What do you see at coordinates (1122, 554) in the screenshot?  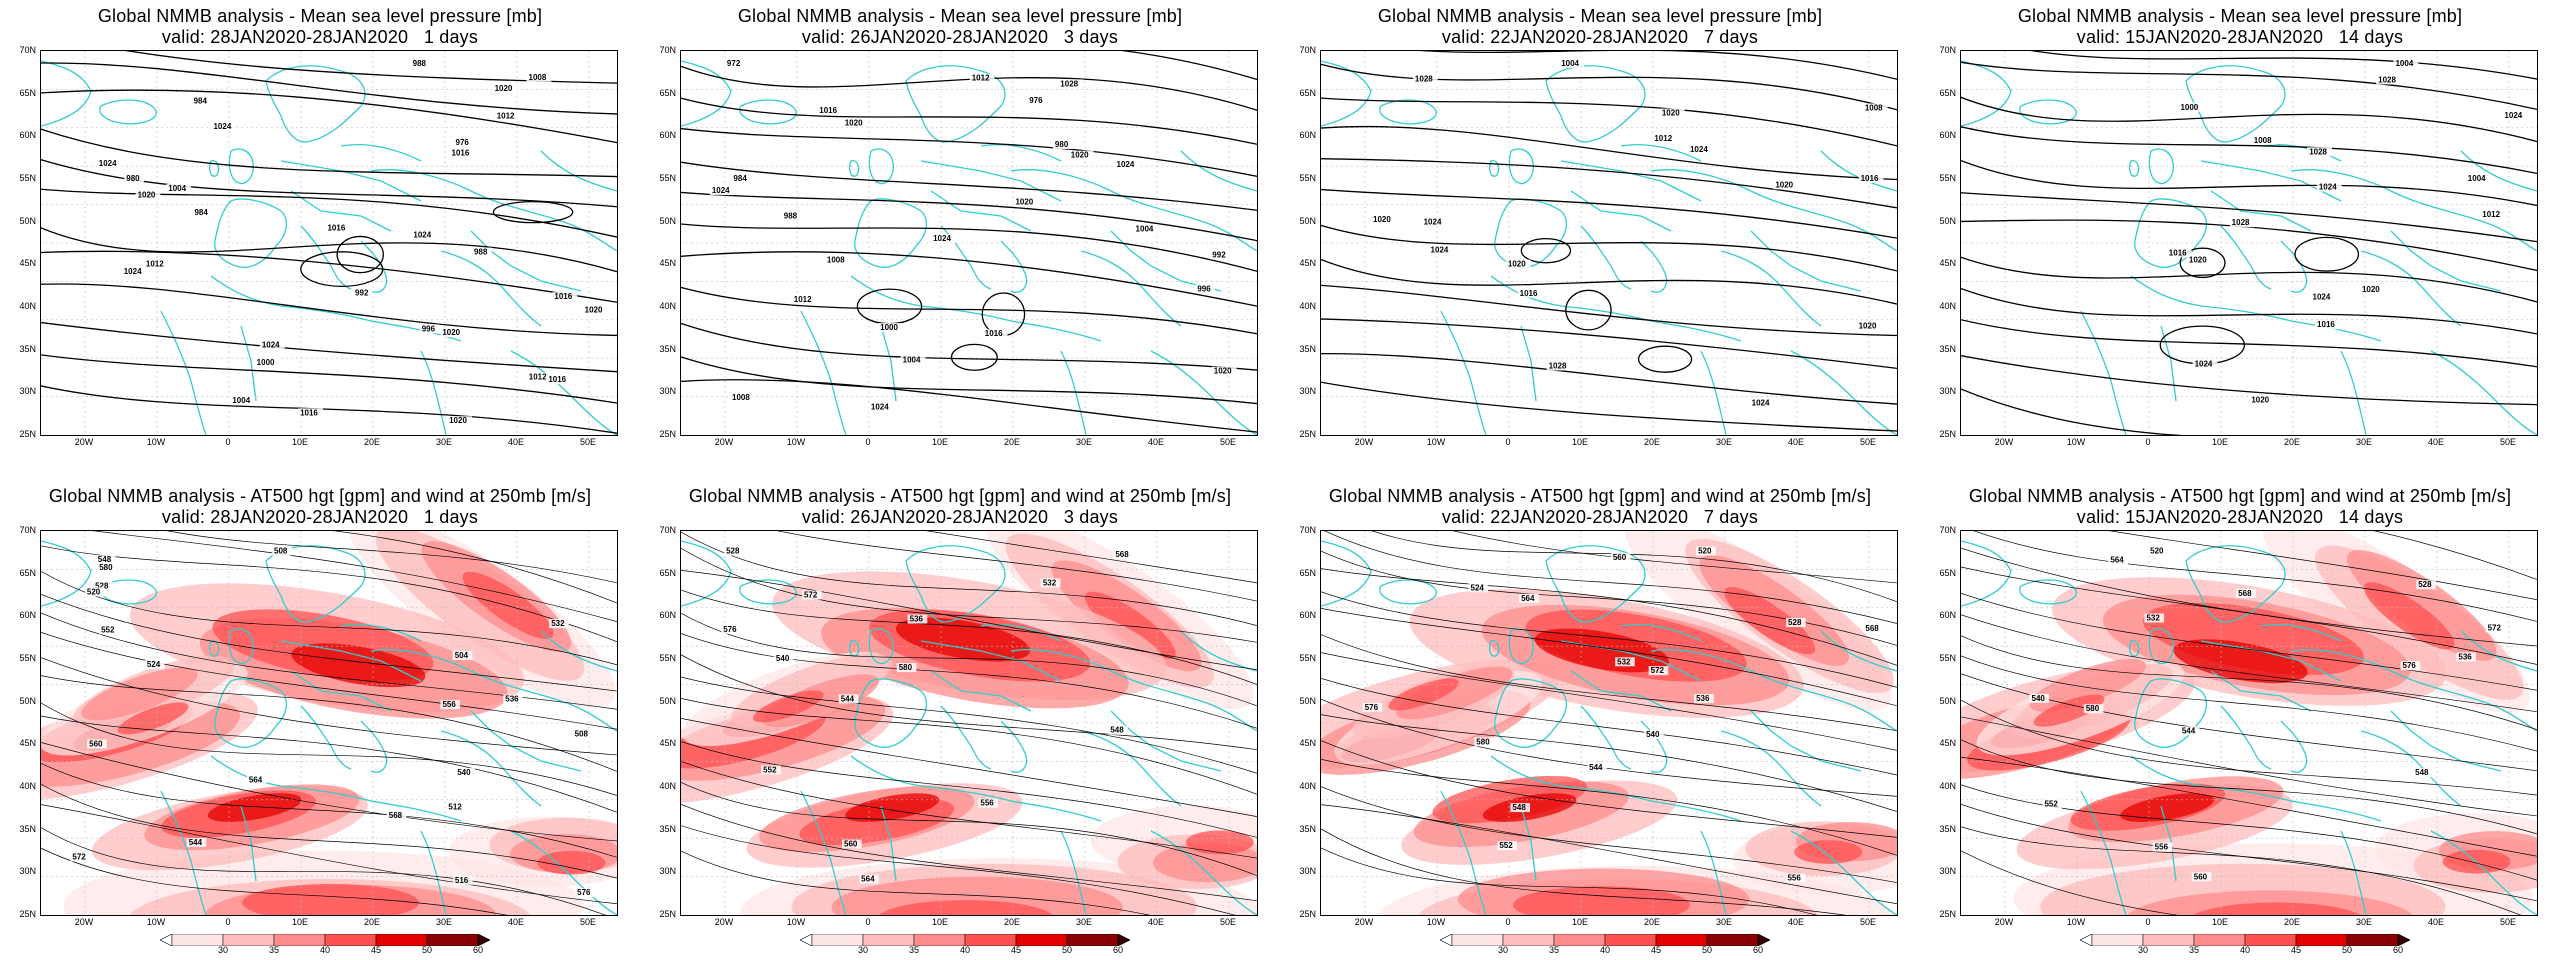 I see `contour-label: 568` at bounding box center [1122, 554].